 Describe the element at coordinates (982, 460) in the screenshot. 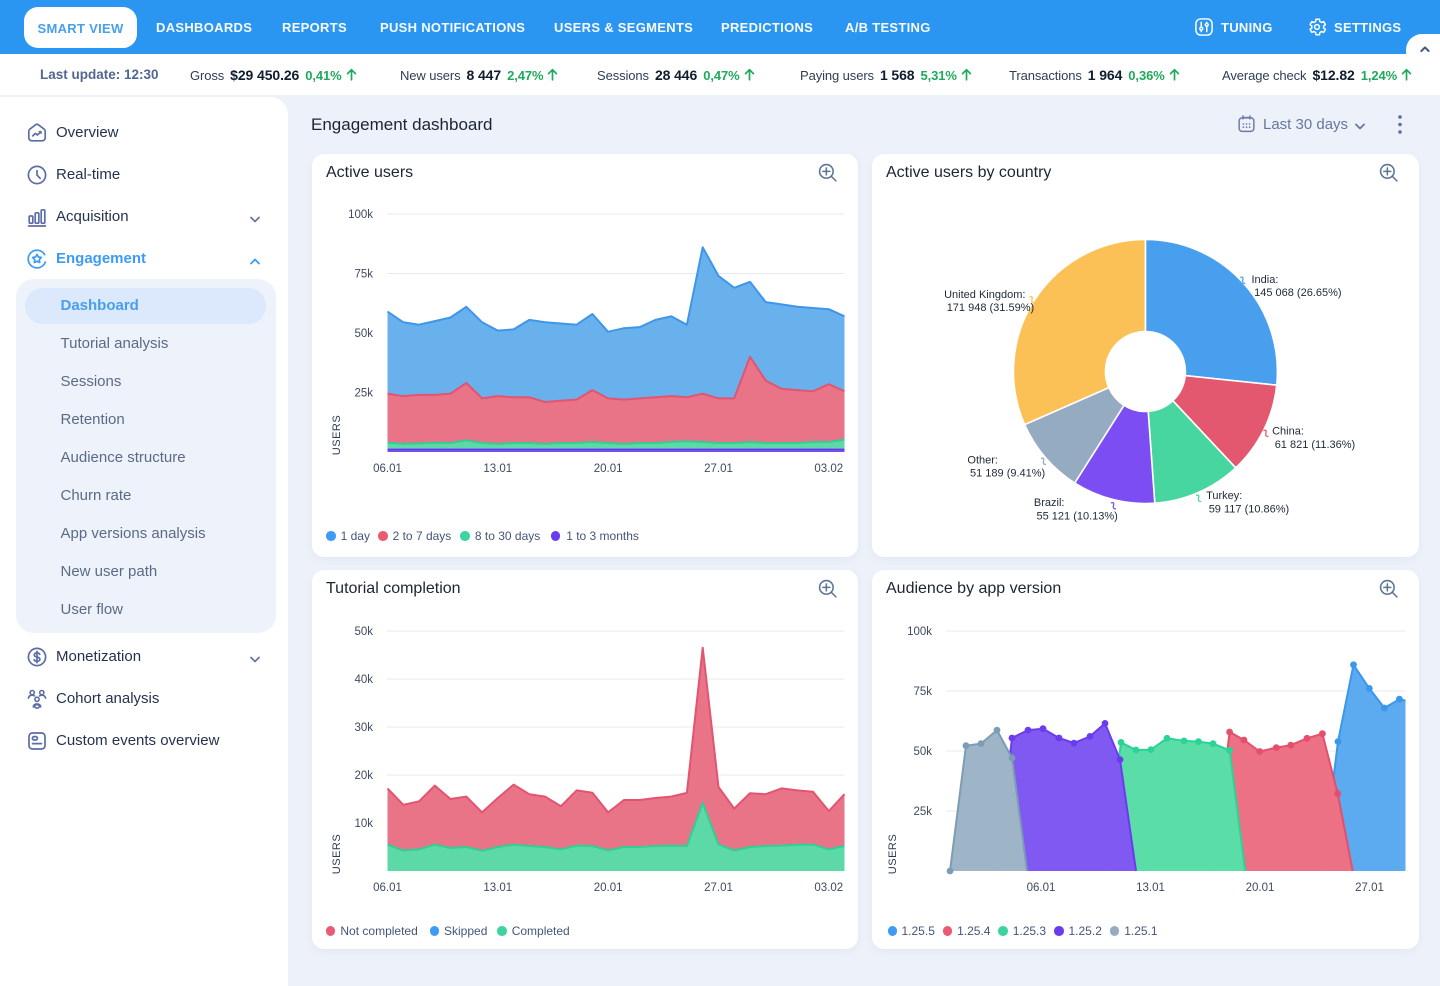

I see `svg-text: Other:` at that location.